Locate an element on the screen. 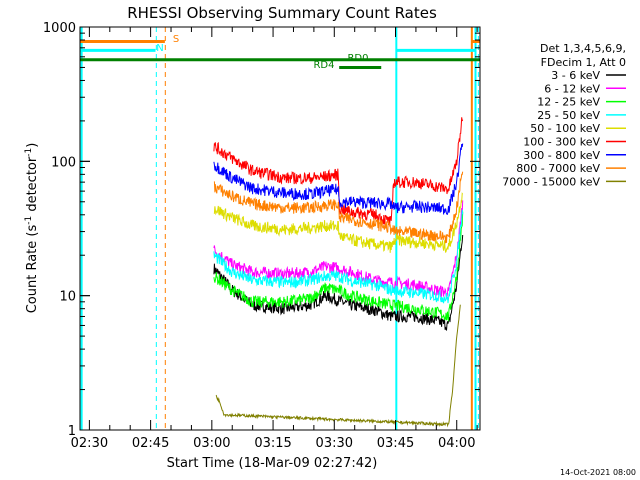  legend-label-0: 3 - 6 keV is located at coordinates (575, 75).